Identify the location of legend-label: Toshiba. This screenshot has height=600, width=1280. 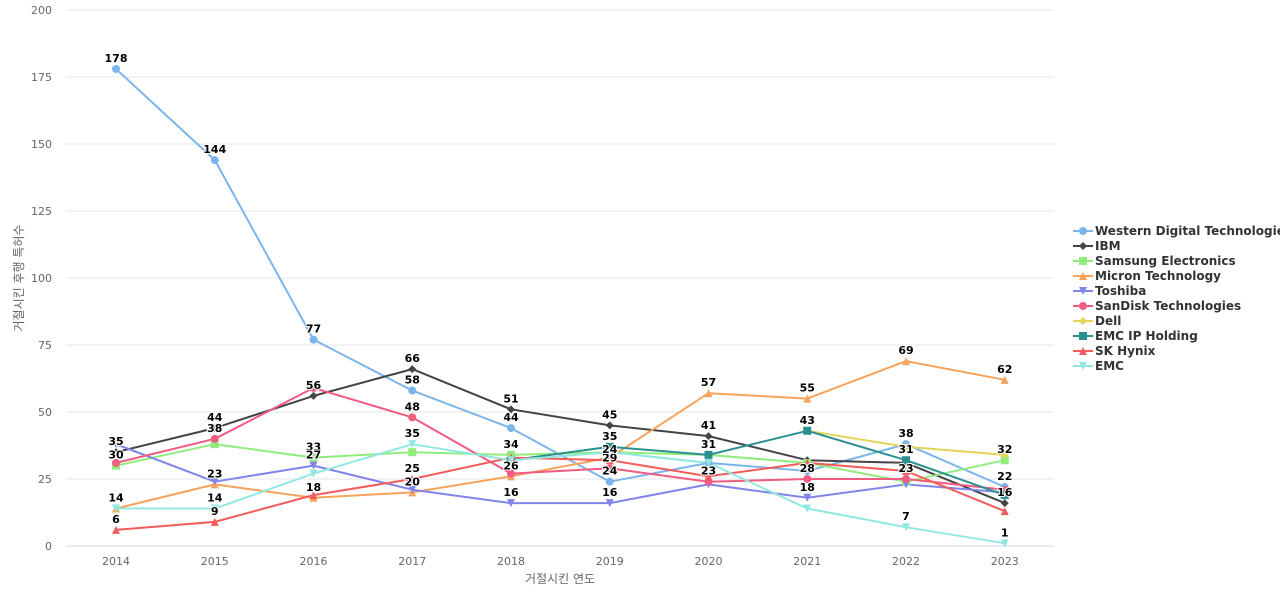
(1121, 290).